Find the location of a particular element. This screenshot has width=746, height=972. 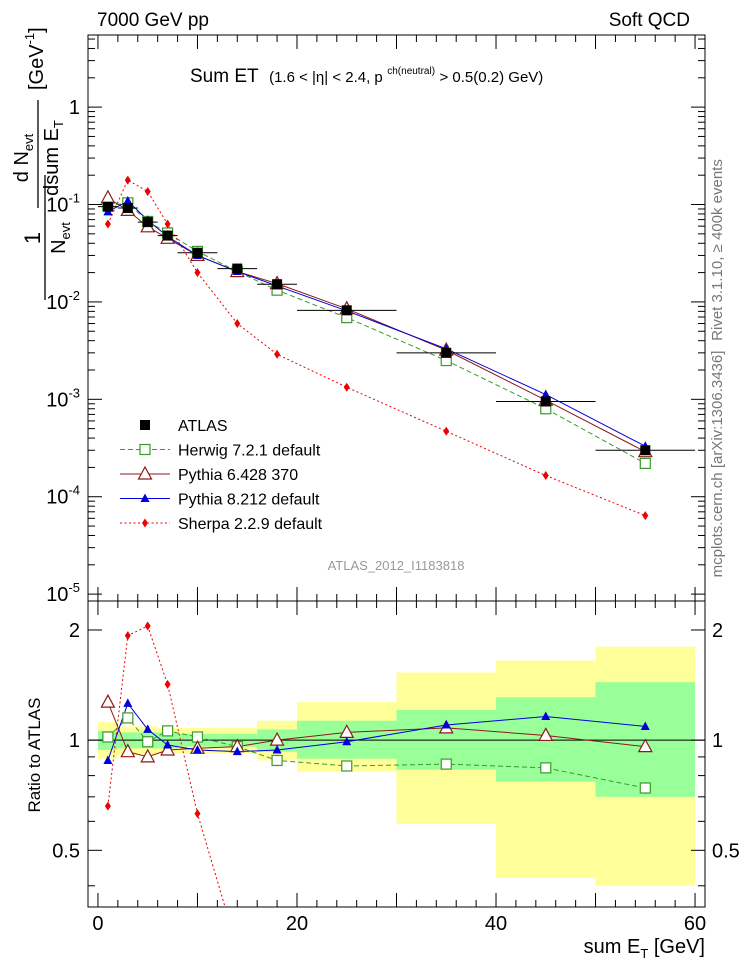

main-ylabel: 1 Nevt d Nevt dsum ET [GeV-1] is located at coordinates (42, 163).